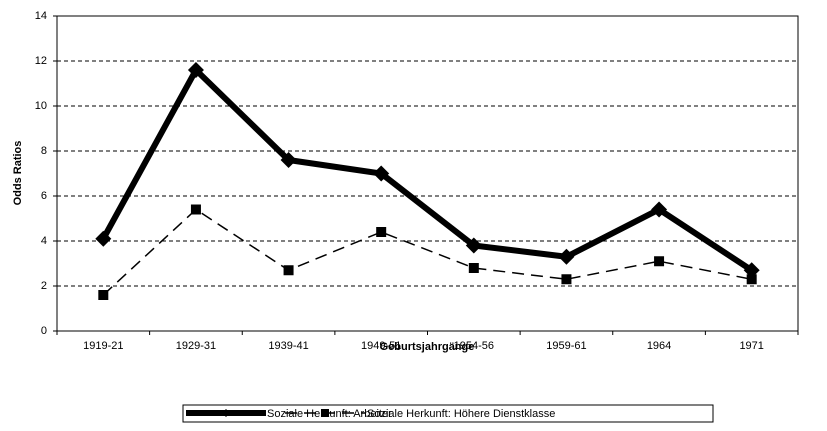 The height and width of the screenshot is (431, 827). Describe the element at coordinates (44, 286) in the screenshot. I see `y-tick-label: 2` at that location.